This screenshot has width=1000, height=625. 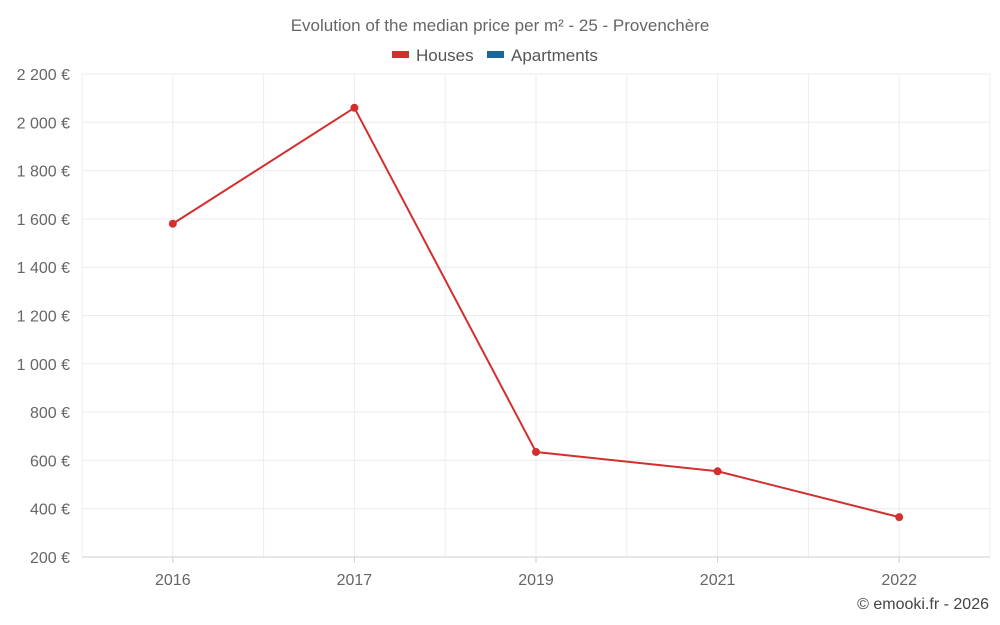 I want to click on x-axis-ticks: 2016 2017 2019 2021 2022, so click(x=536, y=573).